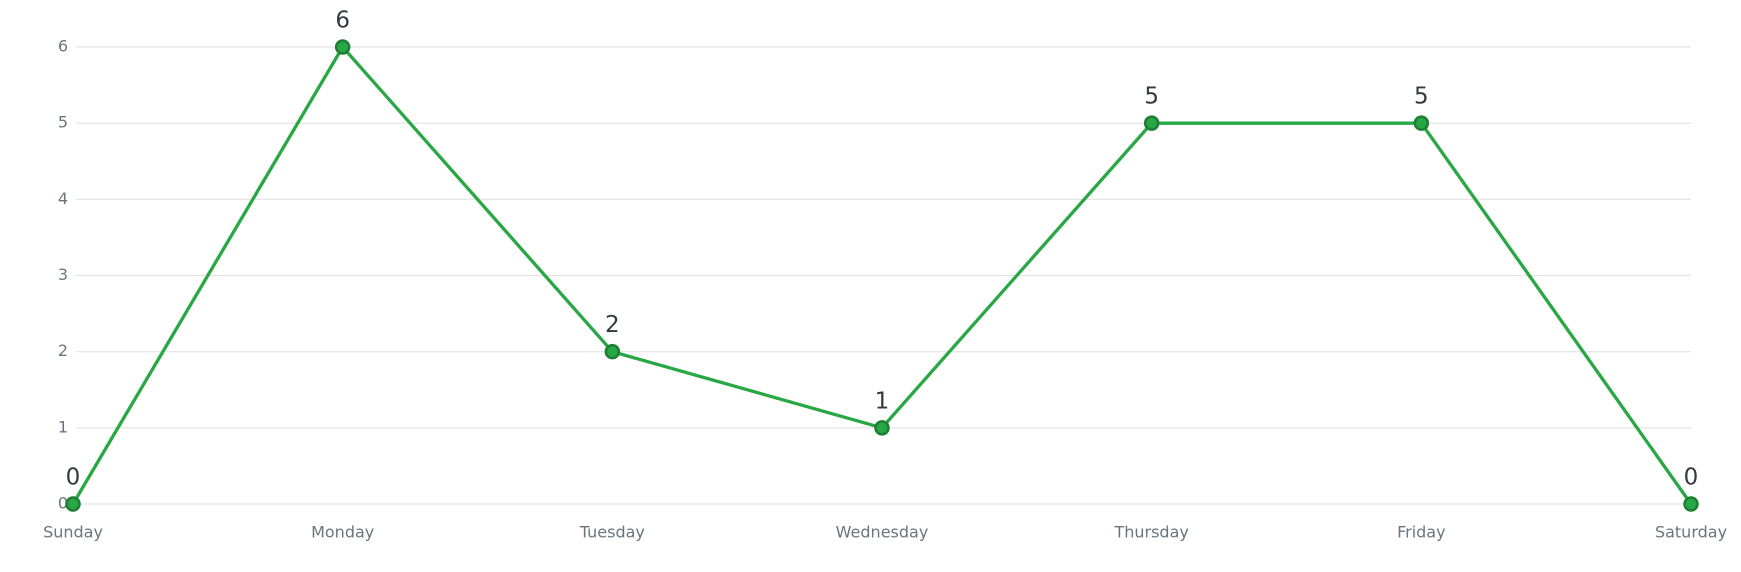  What do you see at coordinates (342, 21) in the screenshot?
I see `data-label: 6` at bounding box center [342, 21].